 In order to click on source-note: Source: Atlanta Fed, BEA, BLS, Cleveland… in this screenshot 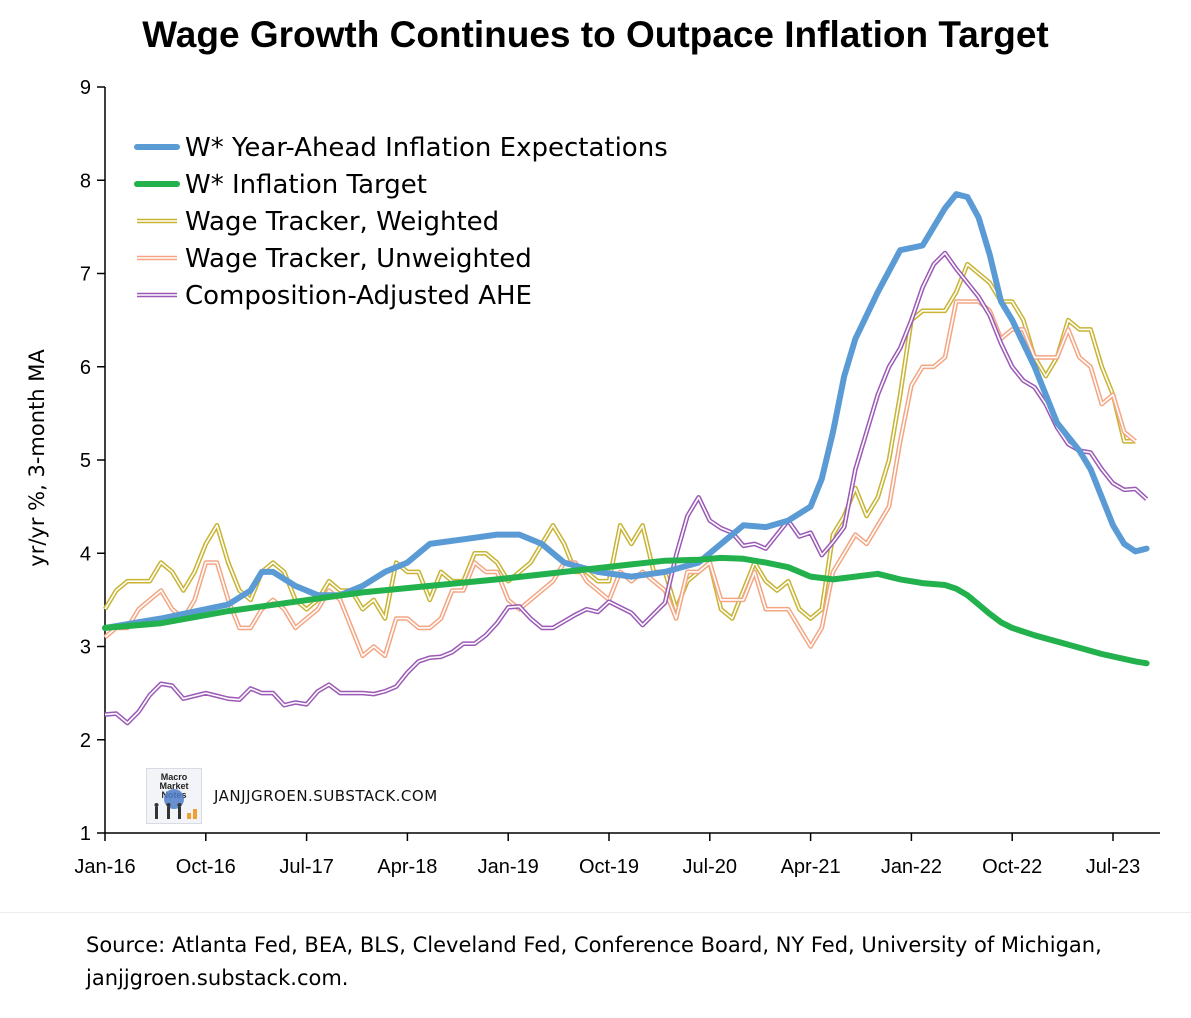, I will do `click(595, 965)`.